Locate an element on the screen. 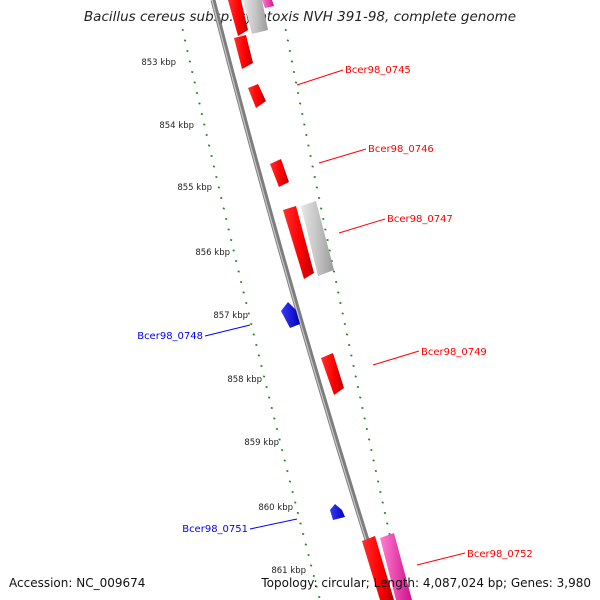 This screenshot has width=600, height=600. gene-label-bcer98-0751: Bcer98_0751 is located at coordinates (215, 529).